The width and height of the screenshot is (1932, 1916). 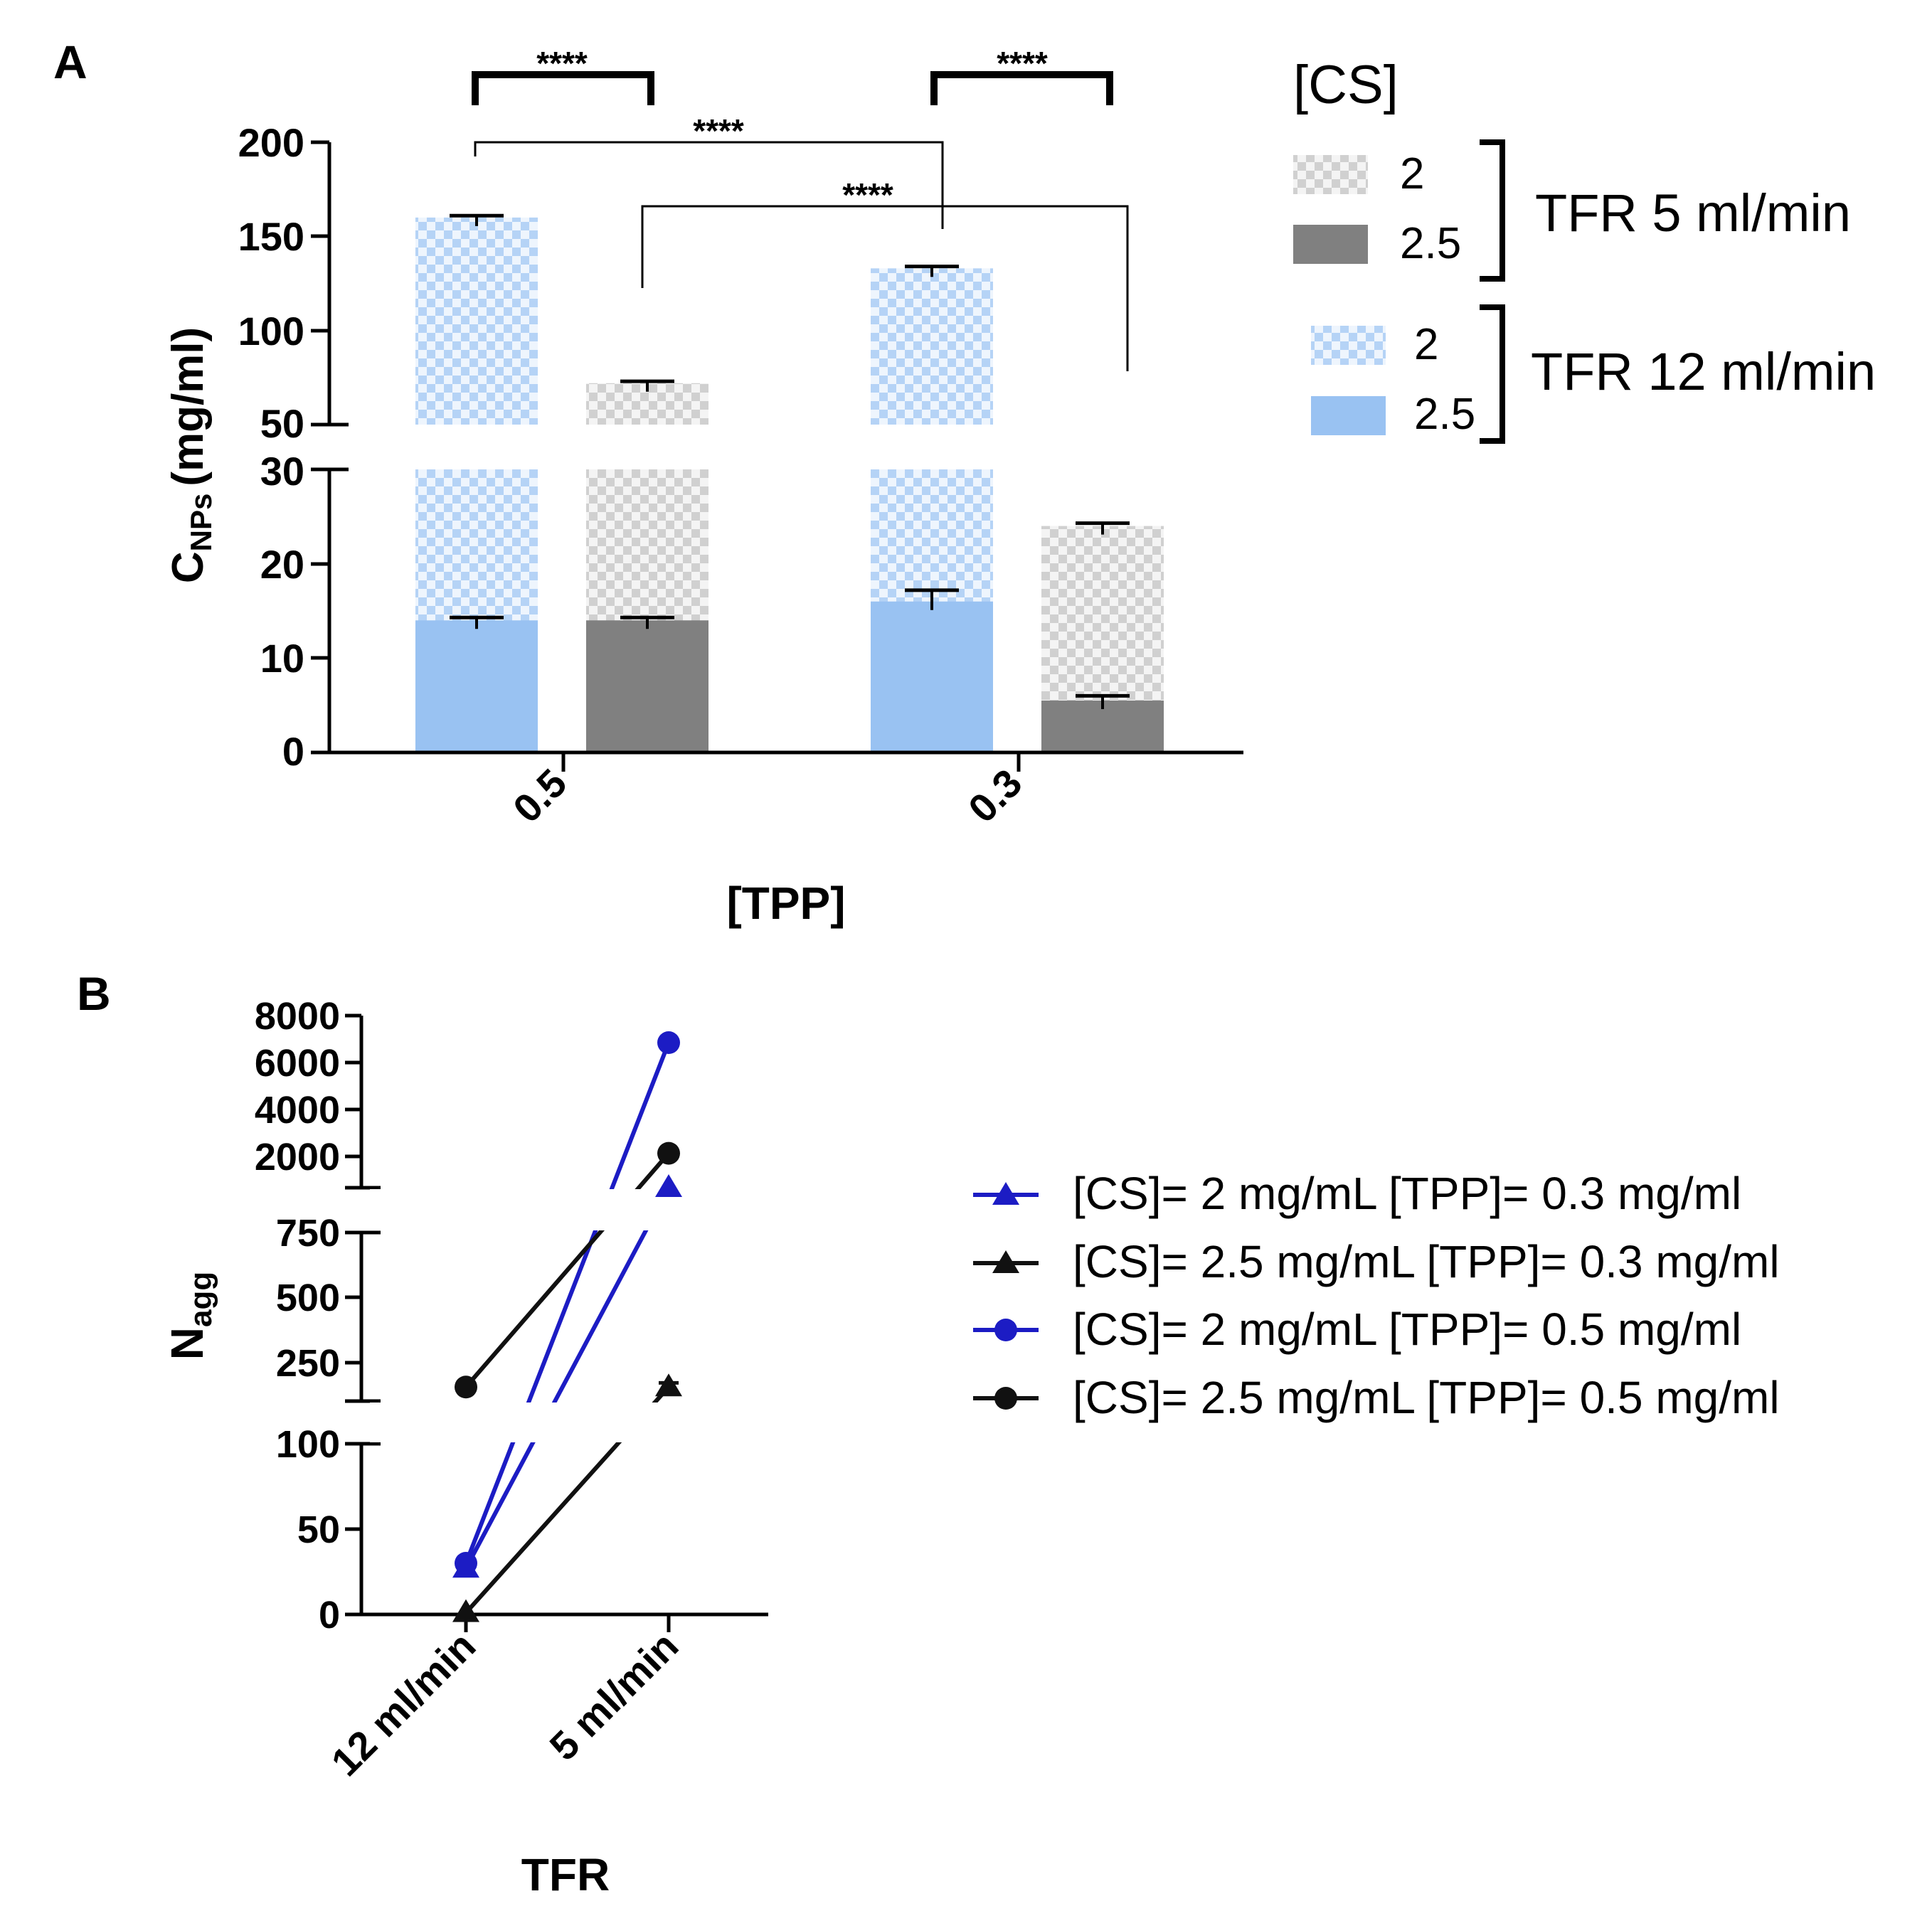 I want to click on y-tick-label: 250, so click(x=308, y=1363).